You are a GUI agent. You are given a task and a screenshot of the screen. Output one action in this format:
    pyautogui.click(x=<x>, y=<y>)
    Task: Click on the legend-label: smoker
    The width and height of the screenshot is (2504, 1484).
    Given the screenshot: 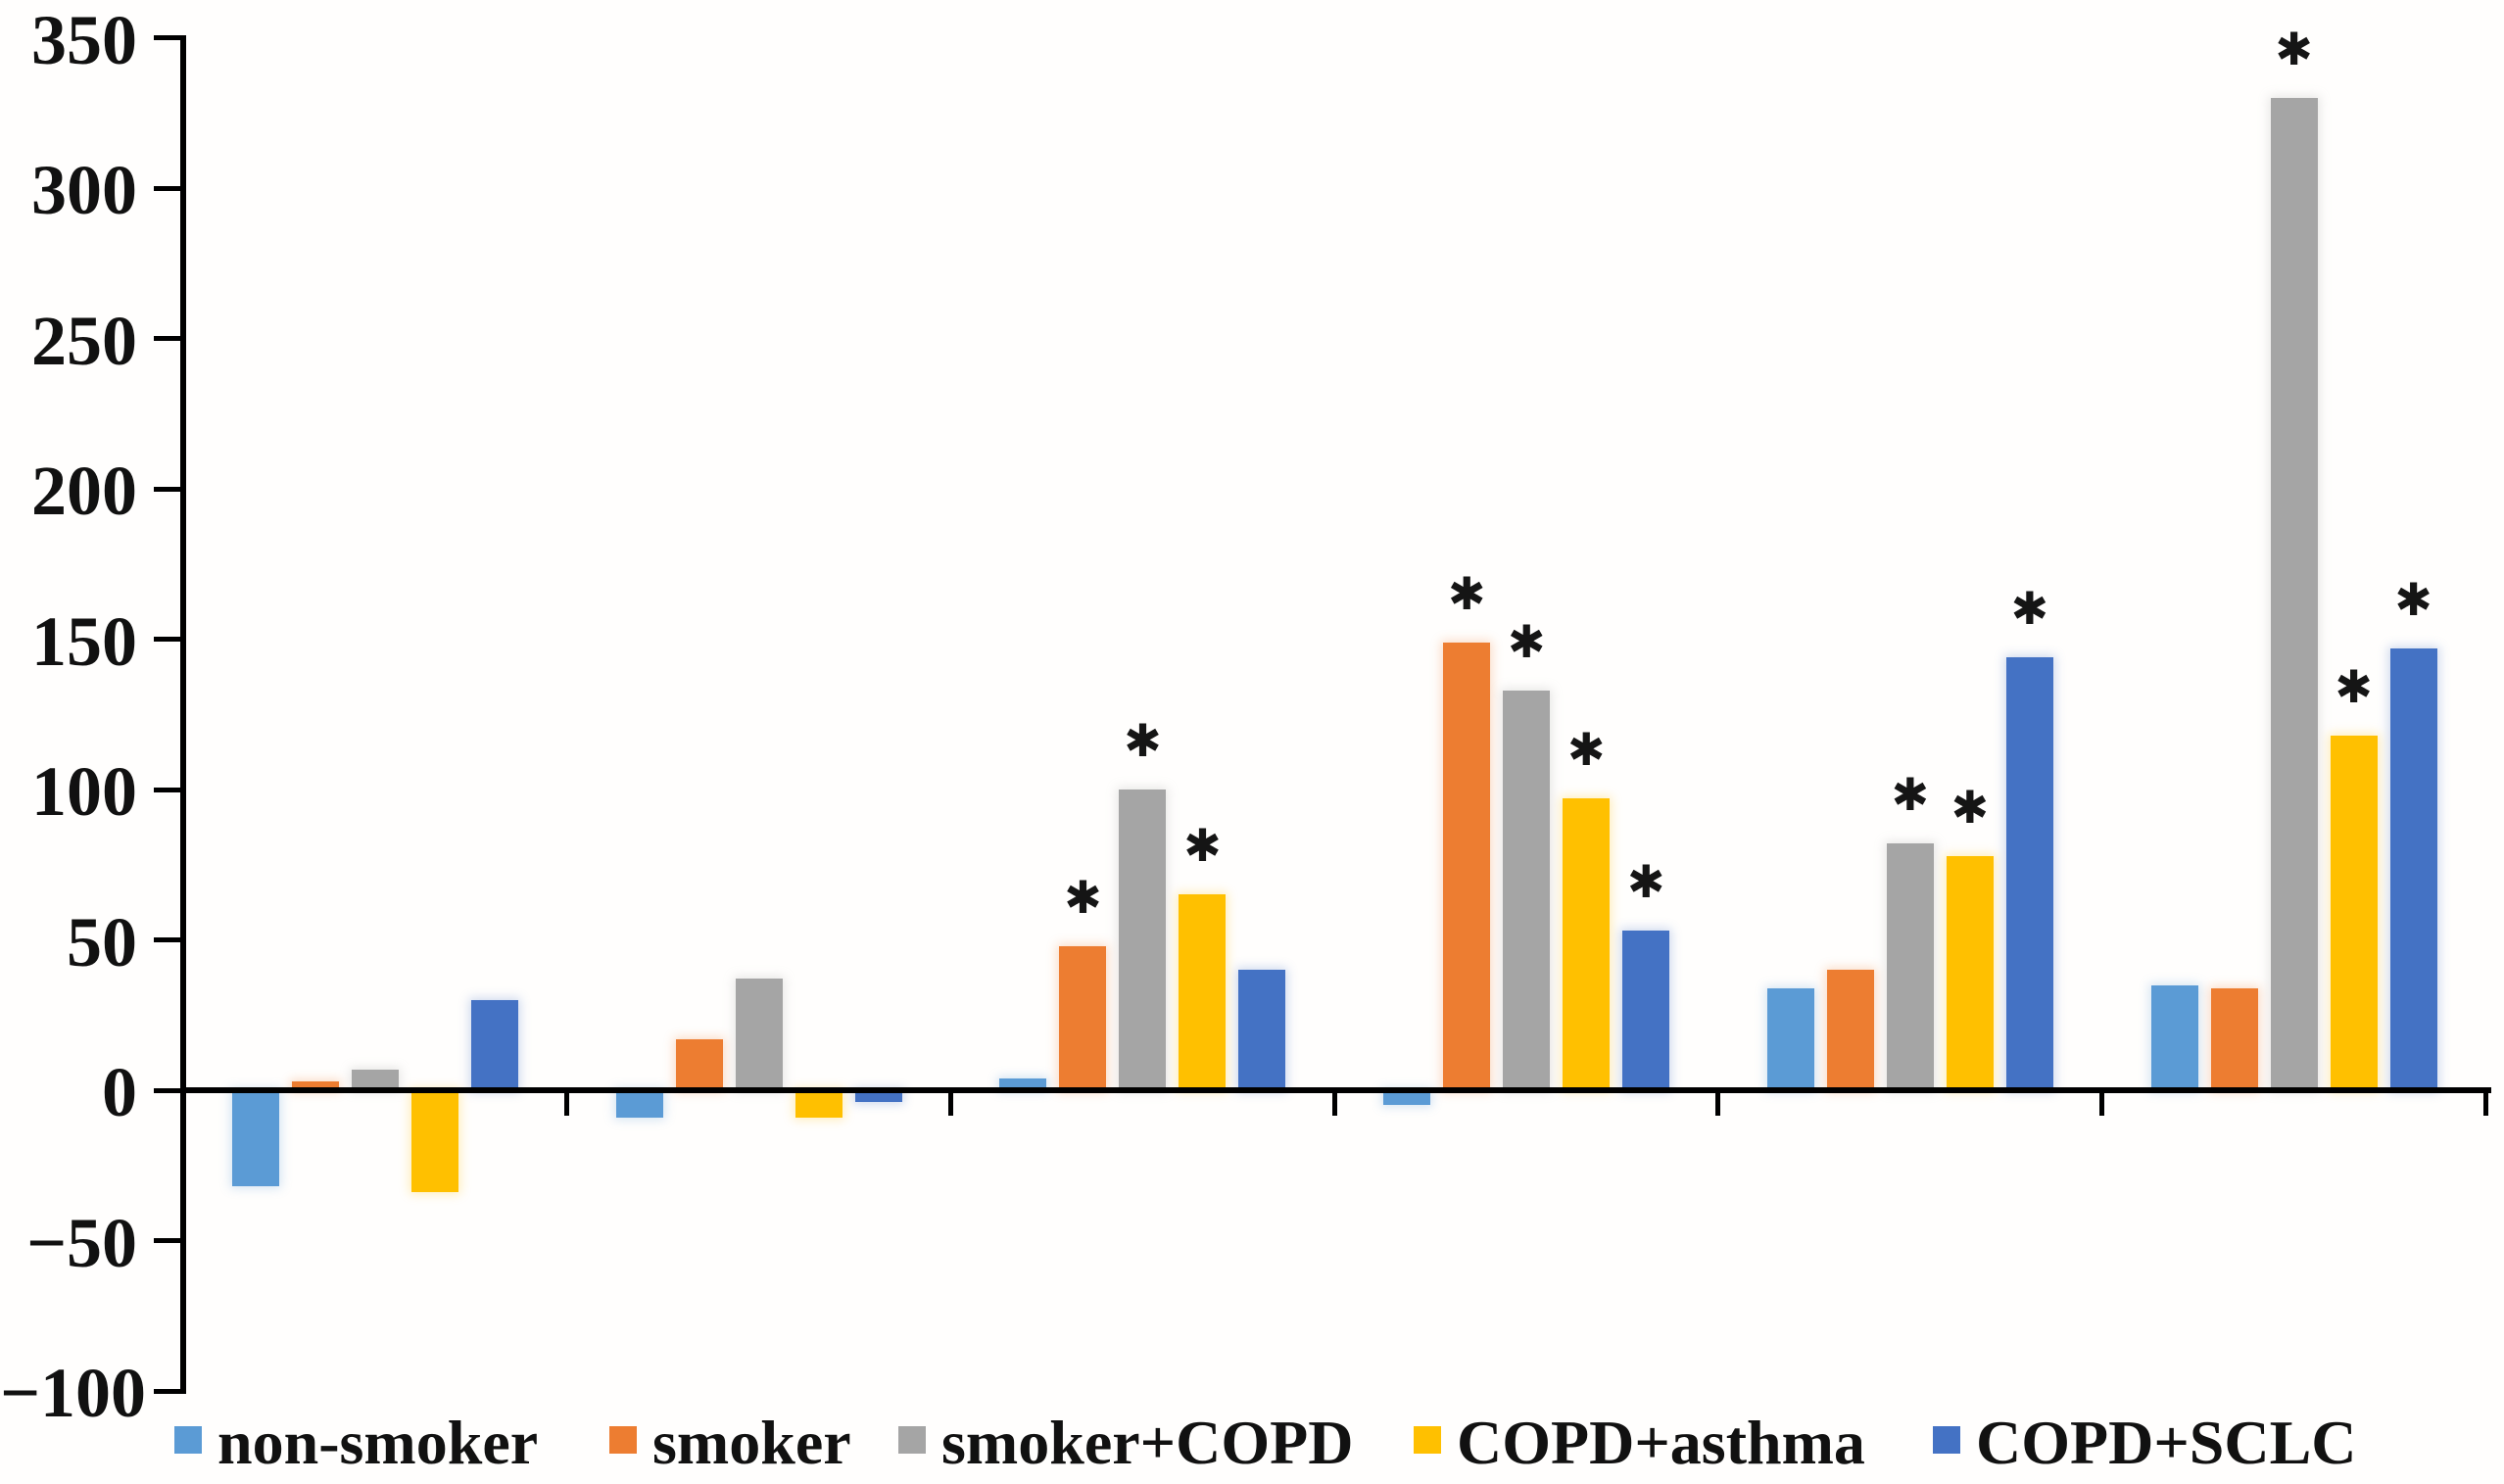 What is the action you would take?
    pyautogui.click(x=751, y=1442)
    